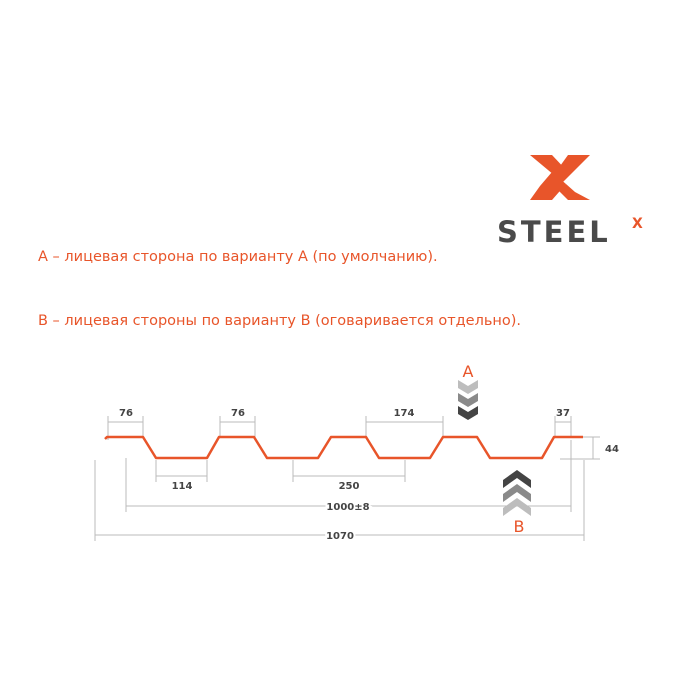 Image resolution: width=700 pixels, height=700 pixels. Describe the element at coordinates (570, 202) in the screenshot. I see `steelx-logo-icon: STEEL X` at that location.